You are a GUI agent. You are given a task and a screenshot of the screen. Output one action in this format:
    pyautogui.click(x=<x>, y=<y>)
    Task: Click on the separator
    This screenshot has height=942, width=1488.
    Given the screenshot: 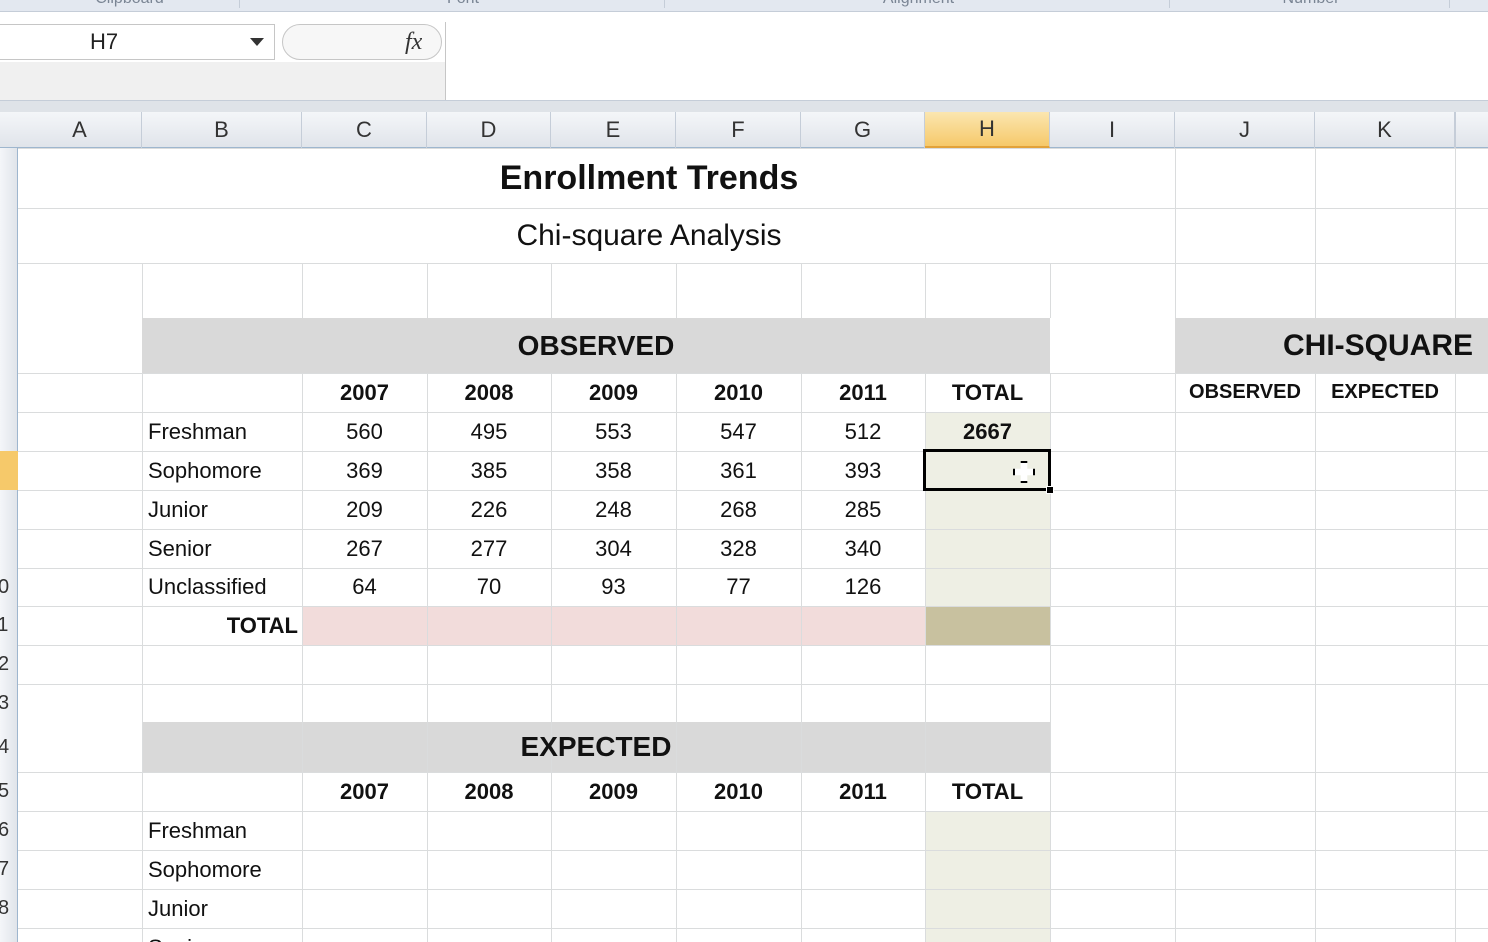 What is the action you would take?
    pyautogui.click(x=744, y=106)
    